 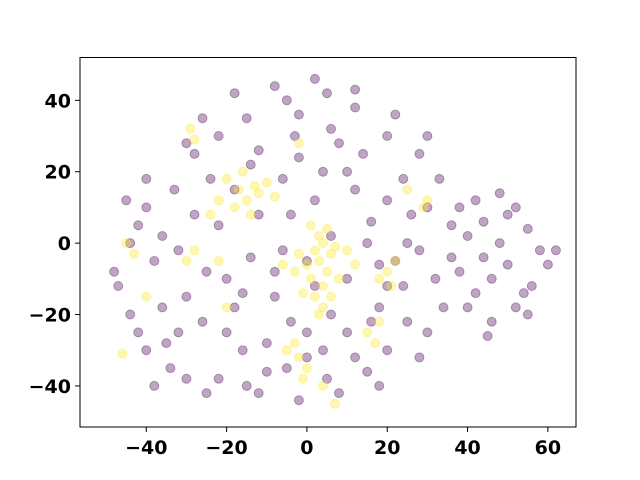 I want to click on x-tick-label: −20, so click(x=226, y=448).